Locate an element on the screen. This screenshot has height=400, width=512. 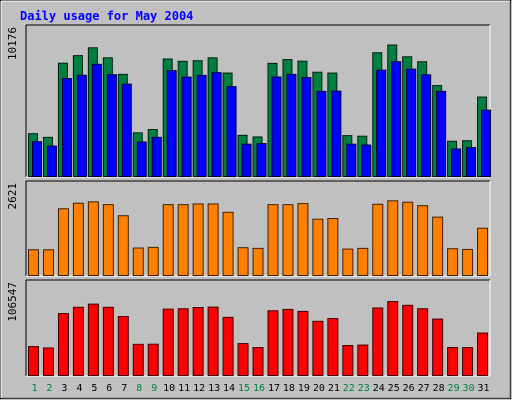
x-tick-label: 17 is located at coordinates (274, 388).